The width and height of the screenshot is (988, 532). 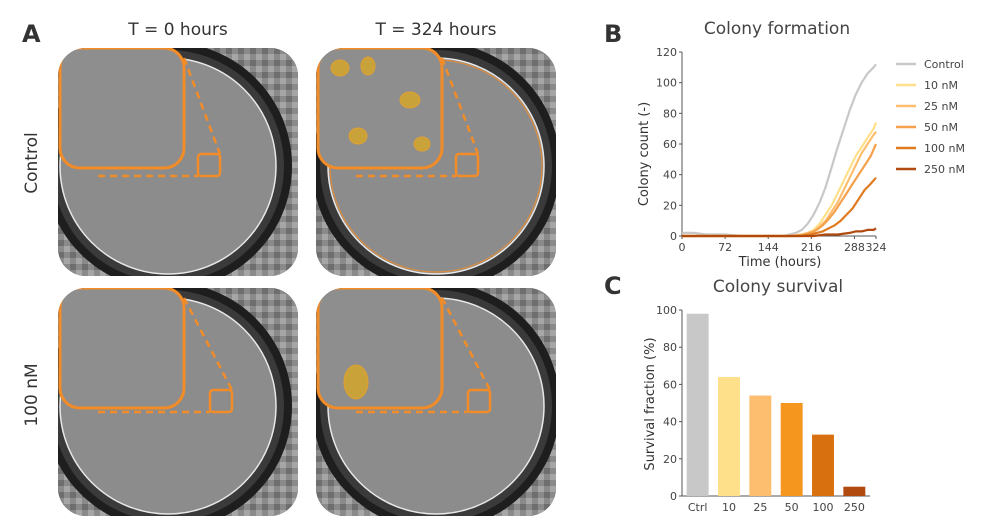 I want to click on chart-b-y-tick-label: 120, so click(x=666, y=52).